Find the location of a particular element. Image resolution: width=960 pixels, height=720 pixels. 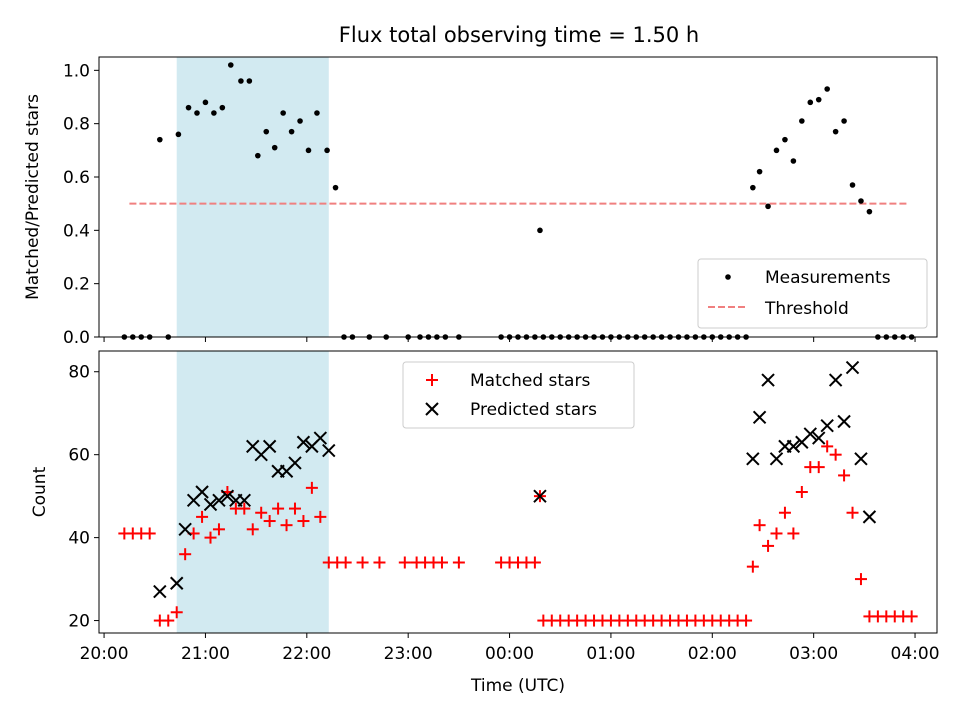

y-tick-label: 0.2 is located at coordinates (76, 285).